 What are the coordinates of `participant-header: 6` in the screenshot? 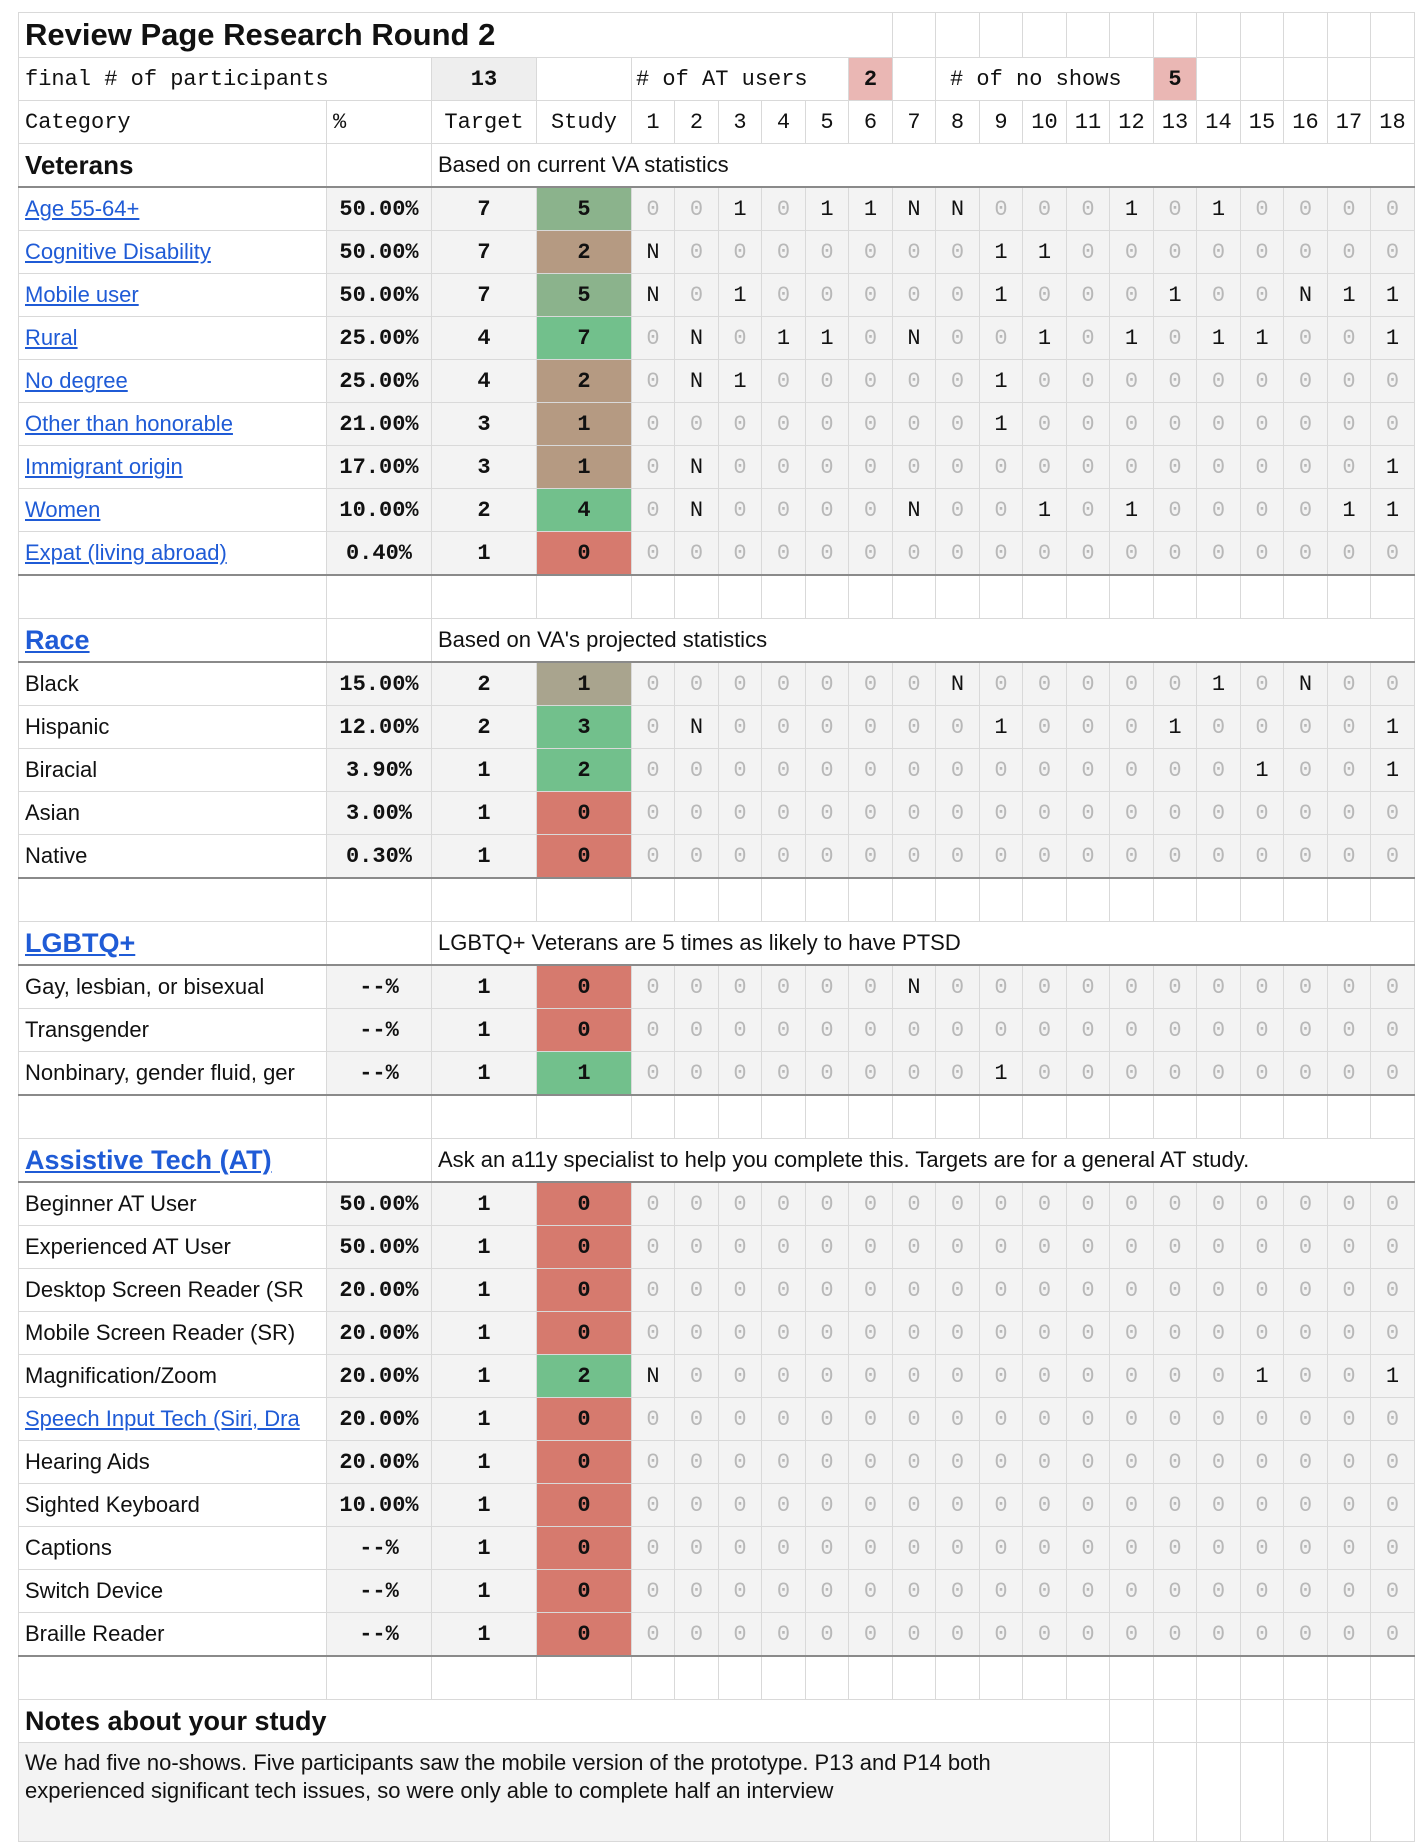 It's located at (870, 122).